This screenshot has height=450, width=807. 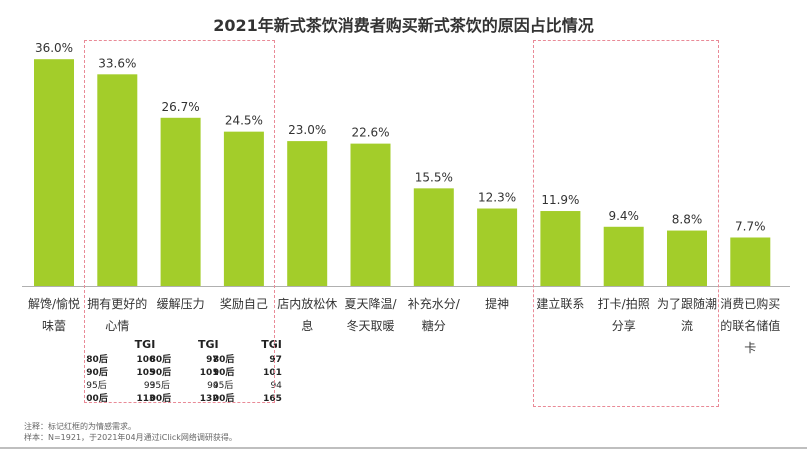 I want to click on bar-value-label: 36.0%, so click(x=54, y=48).